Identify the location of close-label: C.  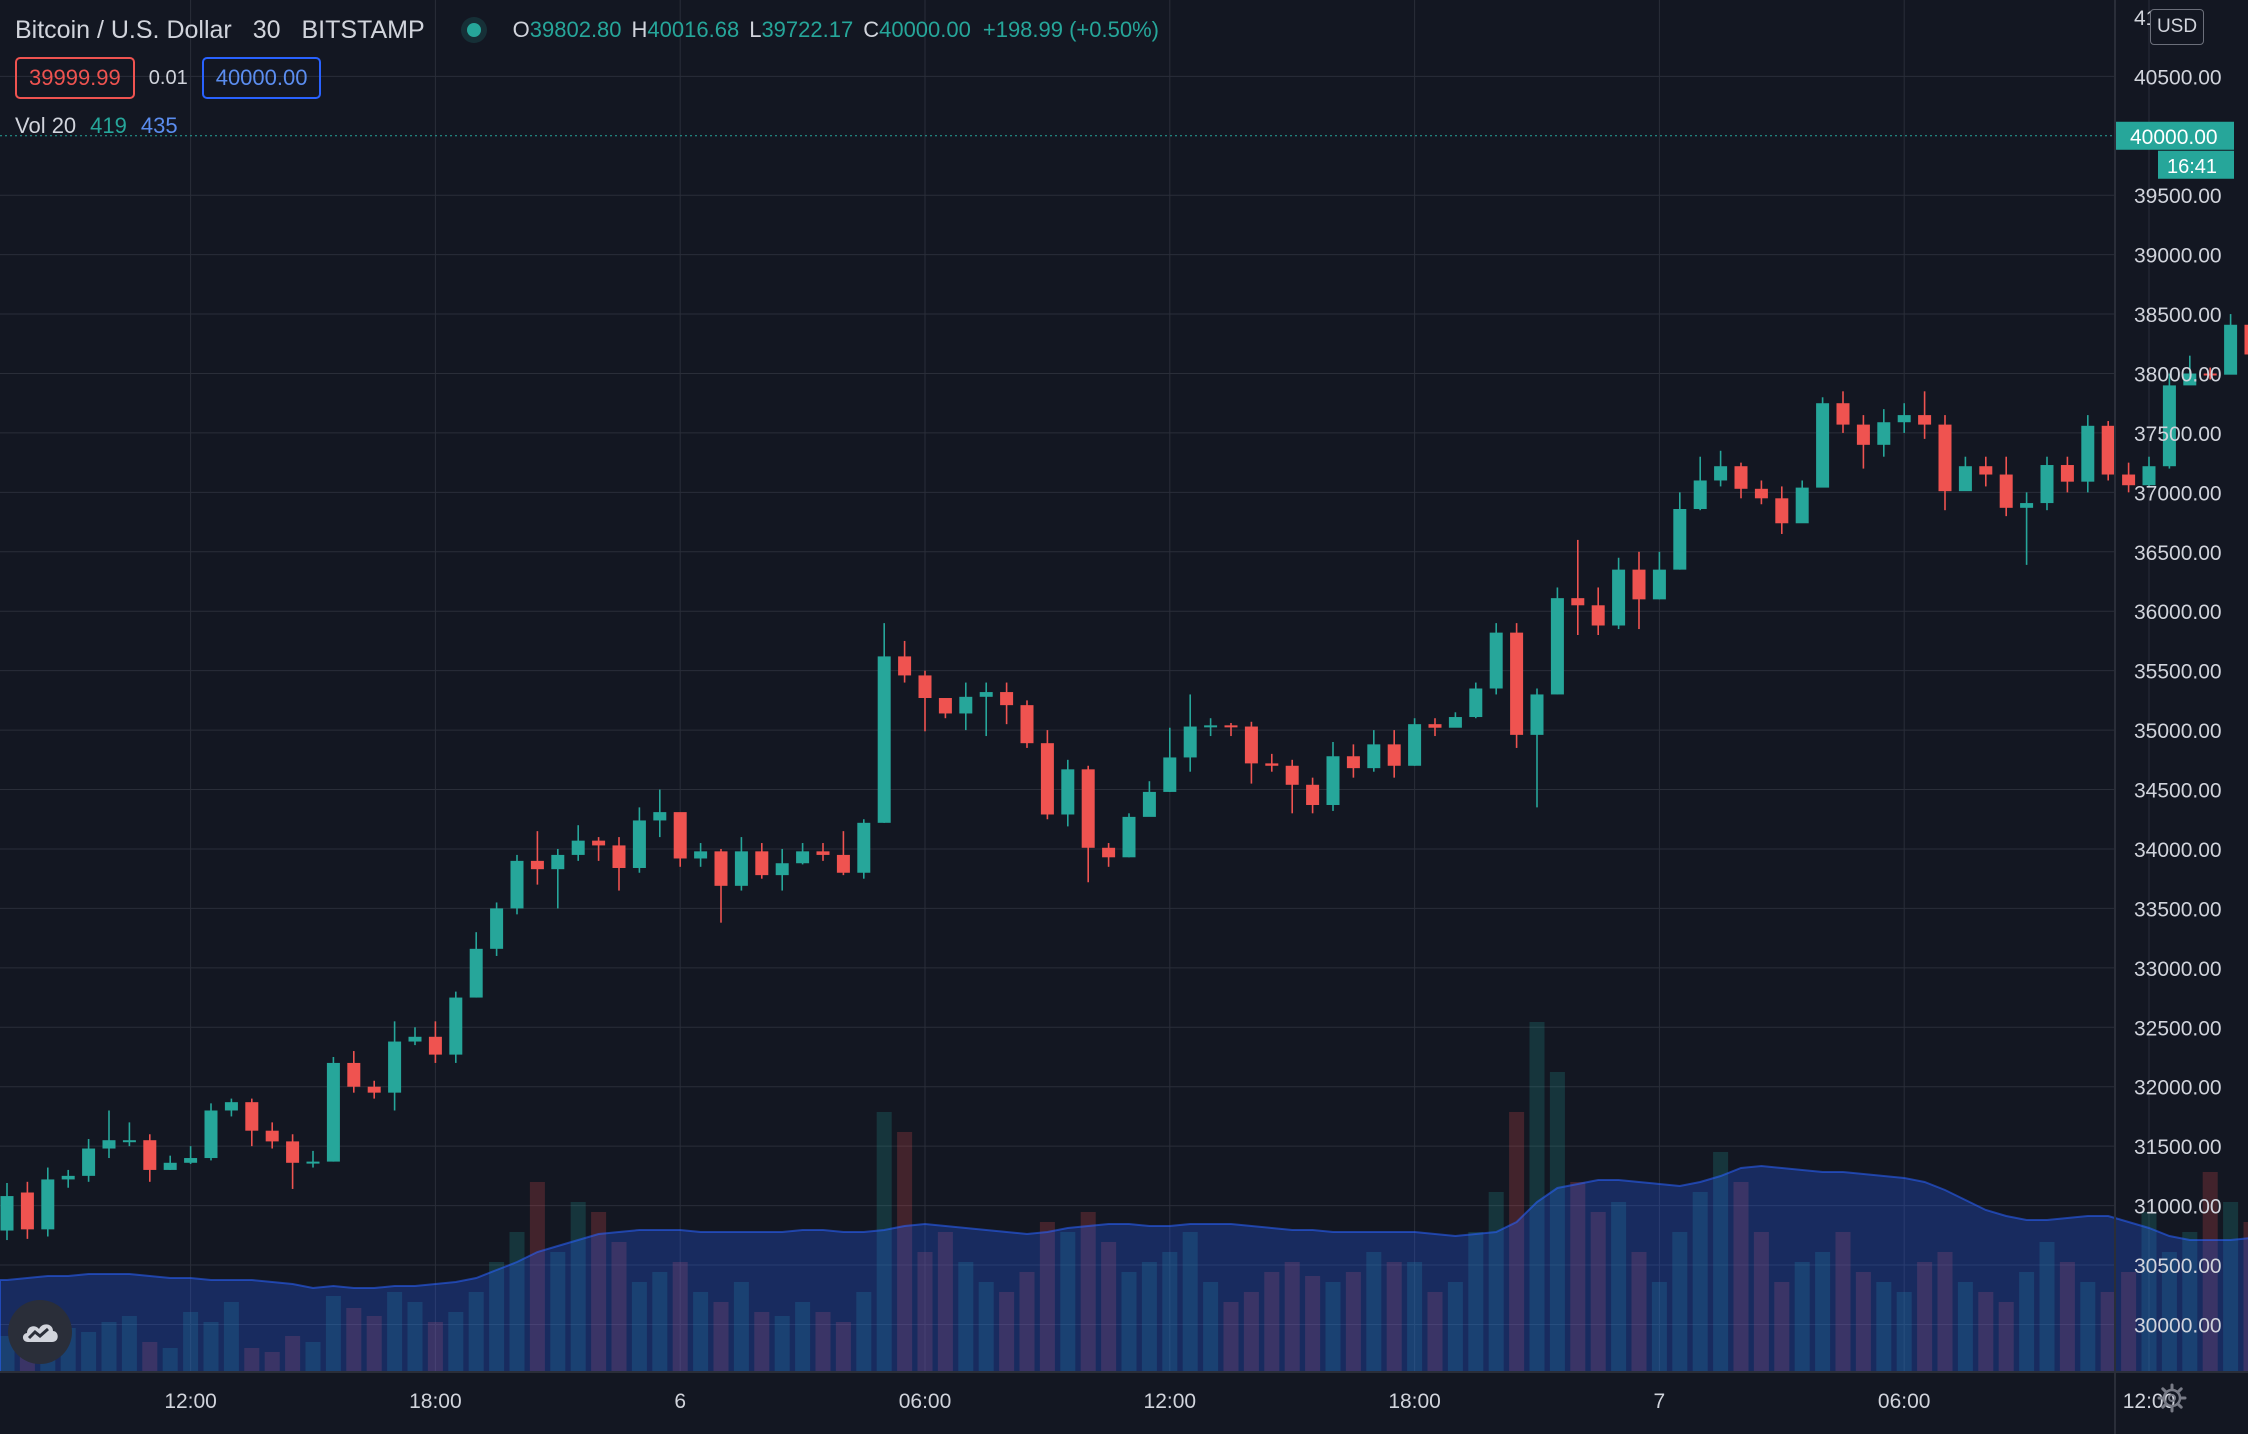
(871, 29).